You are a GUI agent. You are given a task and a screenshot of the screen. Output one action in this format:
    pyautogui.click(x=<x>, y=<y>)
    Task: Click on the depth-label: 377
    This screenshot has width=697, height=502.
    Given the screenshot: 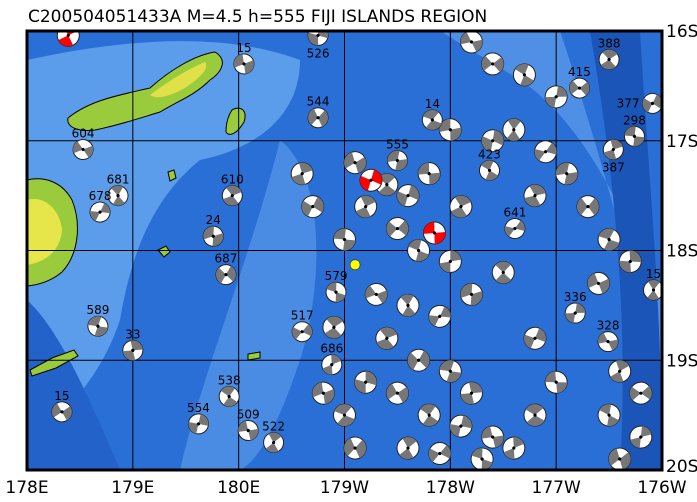 What is the action you would take?
    pyautogui.click(x=628, y=103)
    